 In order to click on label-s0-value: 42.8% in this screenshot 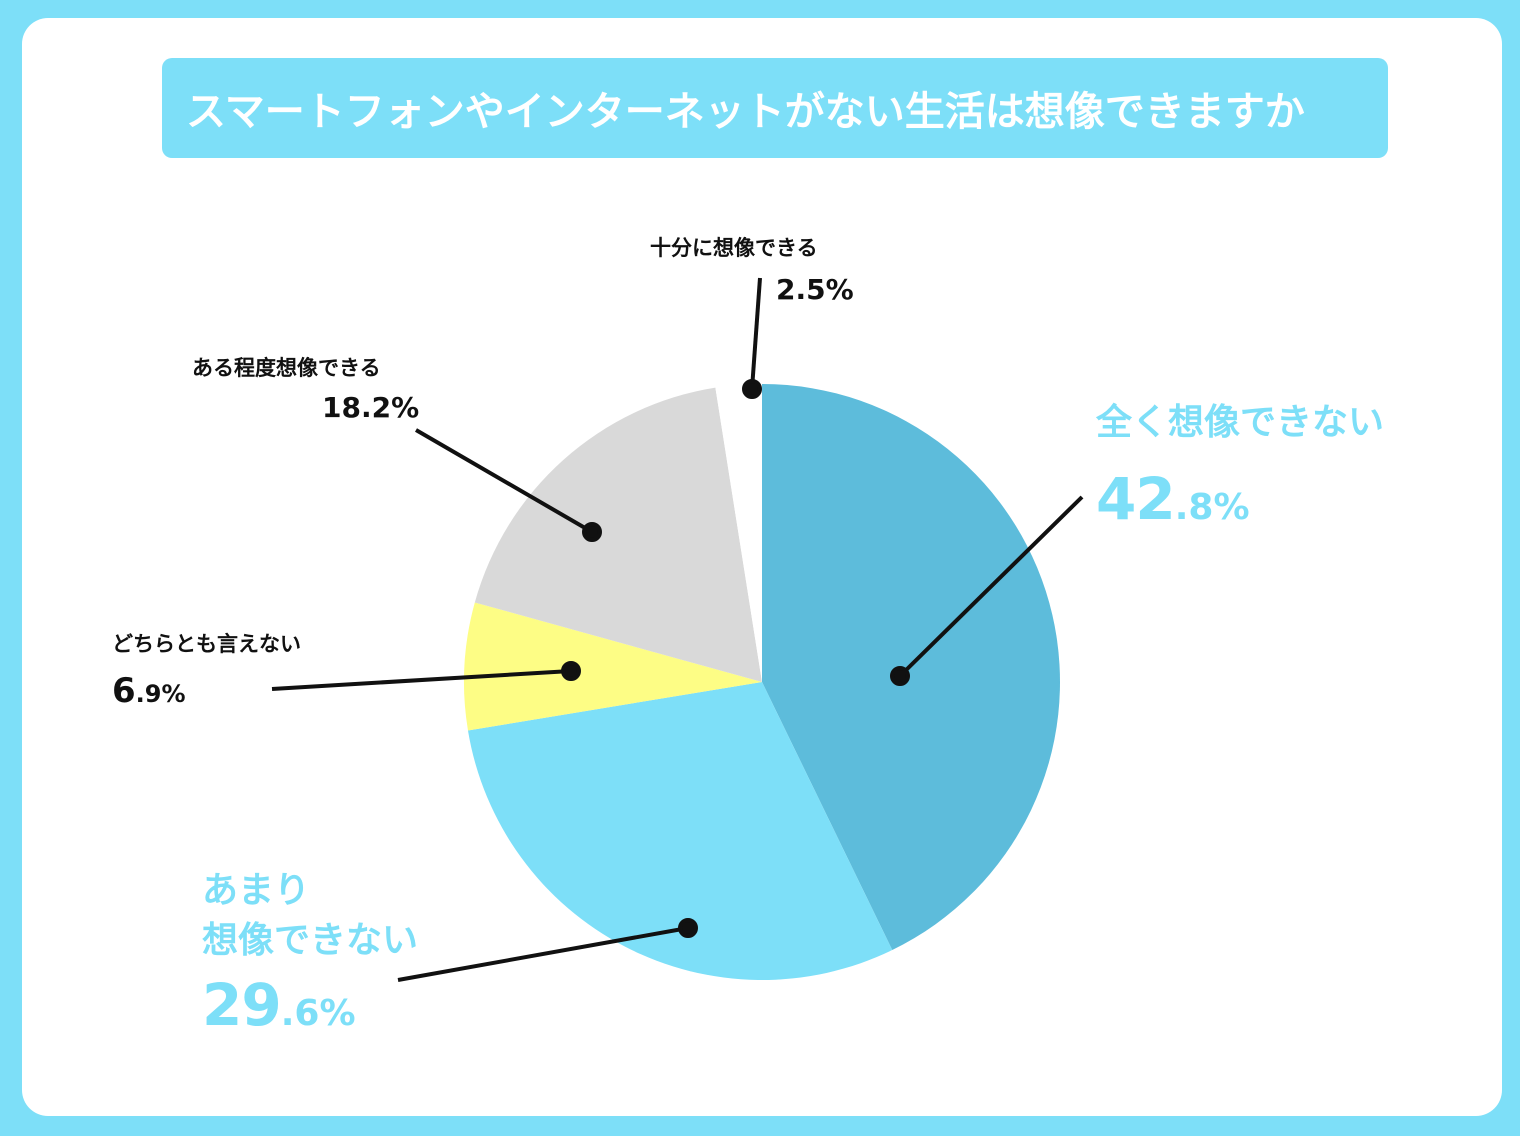, I will do `click(1173, 499)`.